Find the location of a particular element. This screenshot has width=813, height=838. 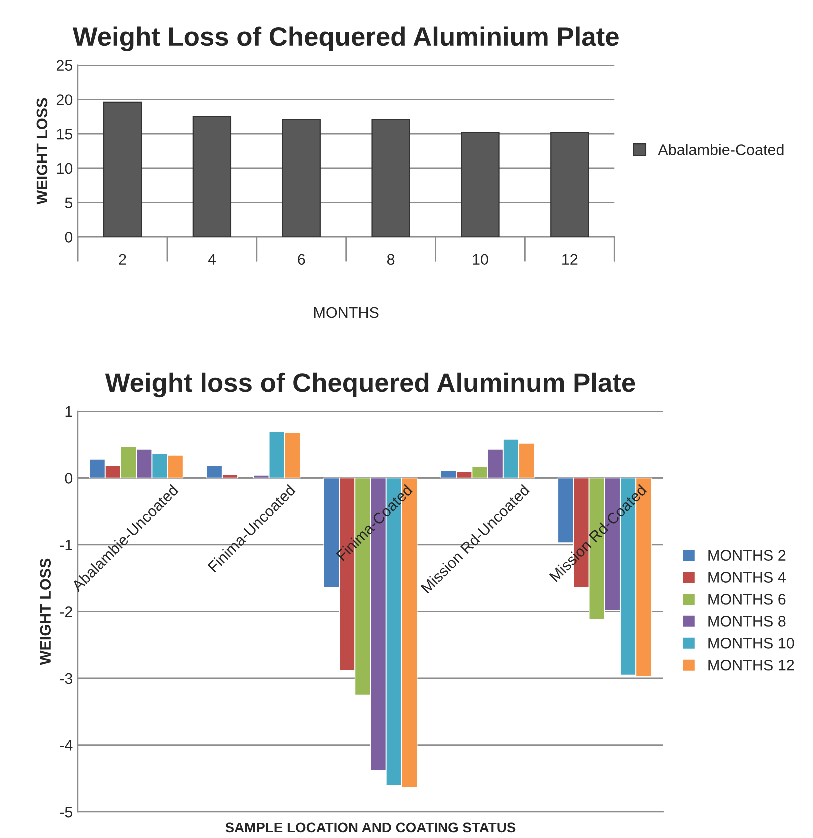

y-tick-label: -4 is located at coordinates (66, 745).